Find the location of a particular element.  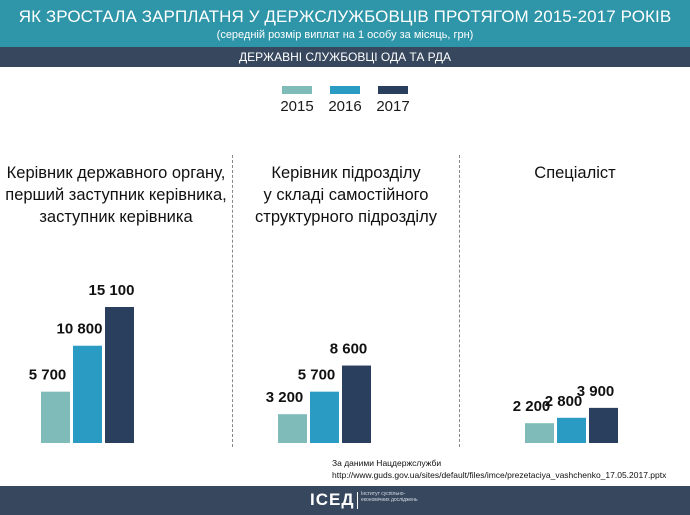

source-label: За даними Нацдержслужби is located at coordinates (387, 463).